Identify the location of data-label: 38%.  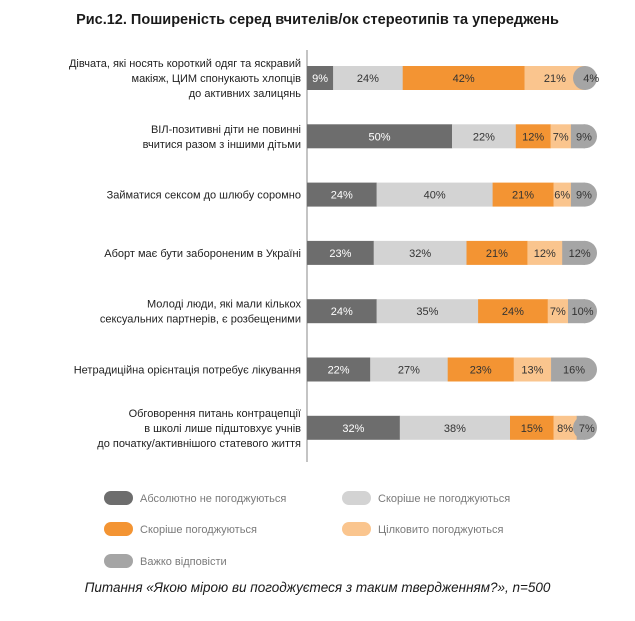
(455, 429).